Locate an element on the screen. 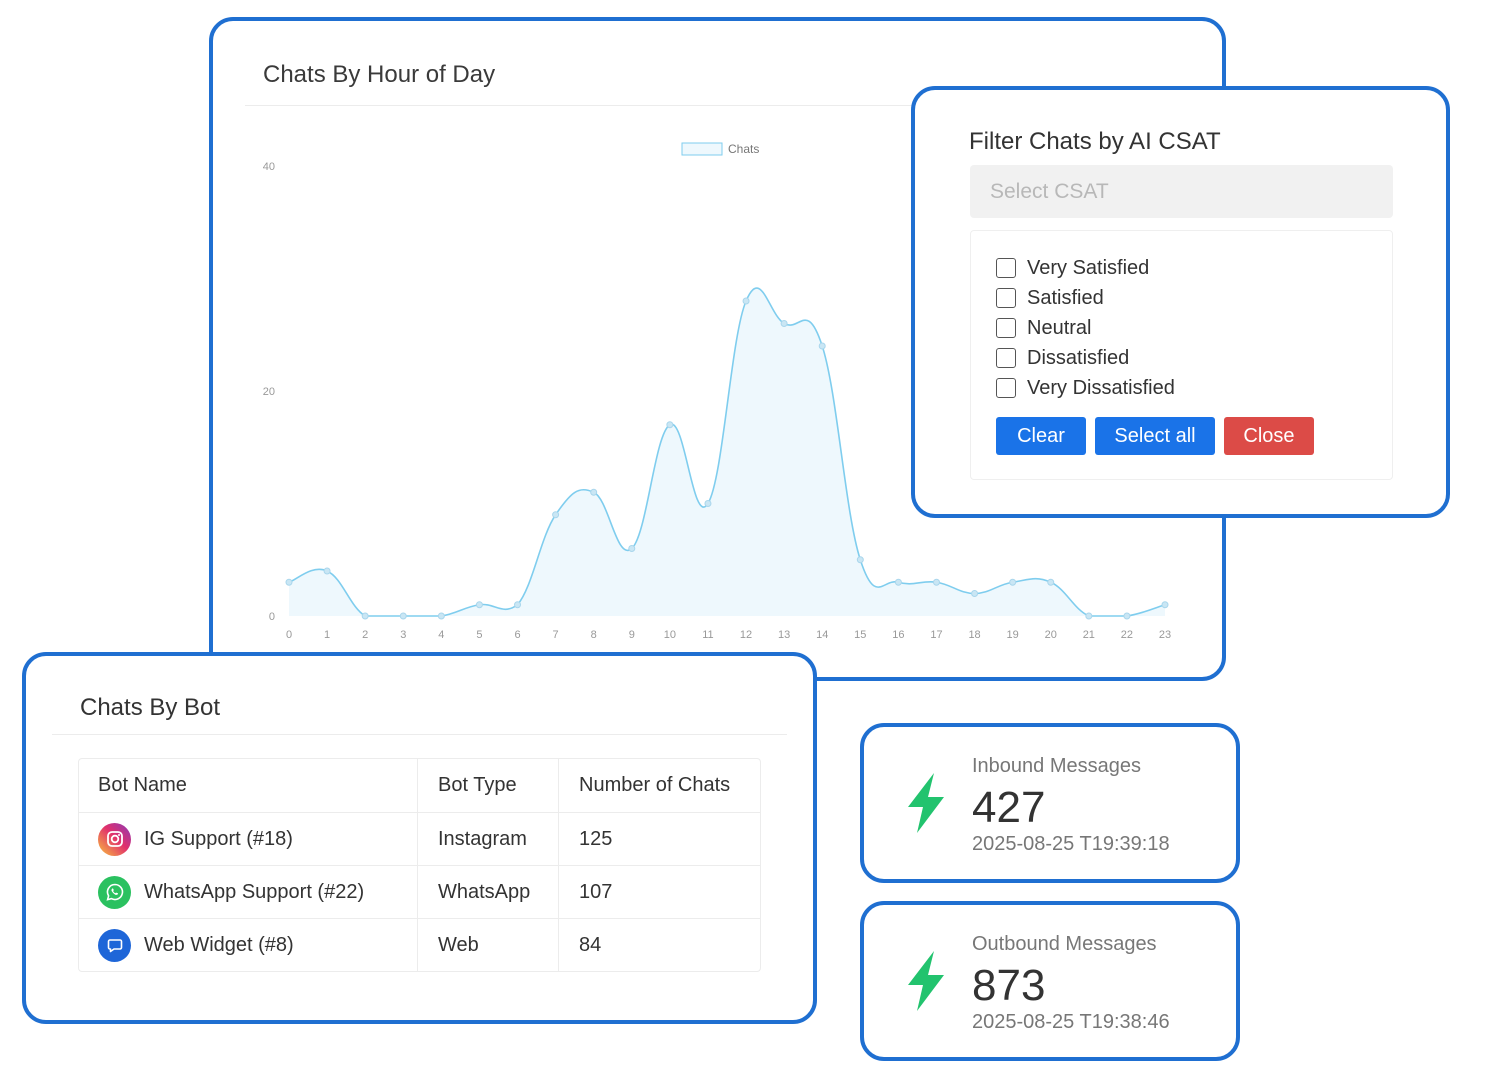 The image size is (1500, 1084). csat-option-satisfied: Satisfied is located at coordinates (1050, 298).